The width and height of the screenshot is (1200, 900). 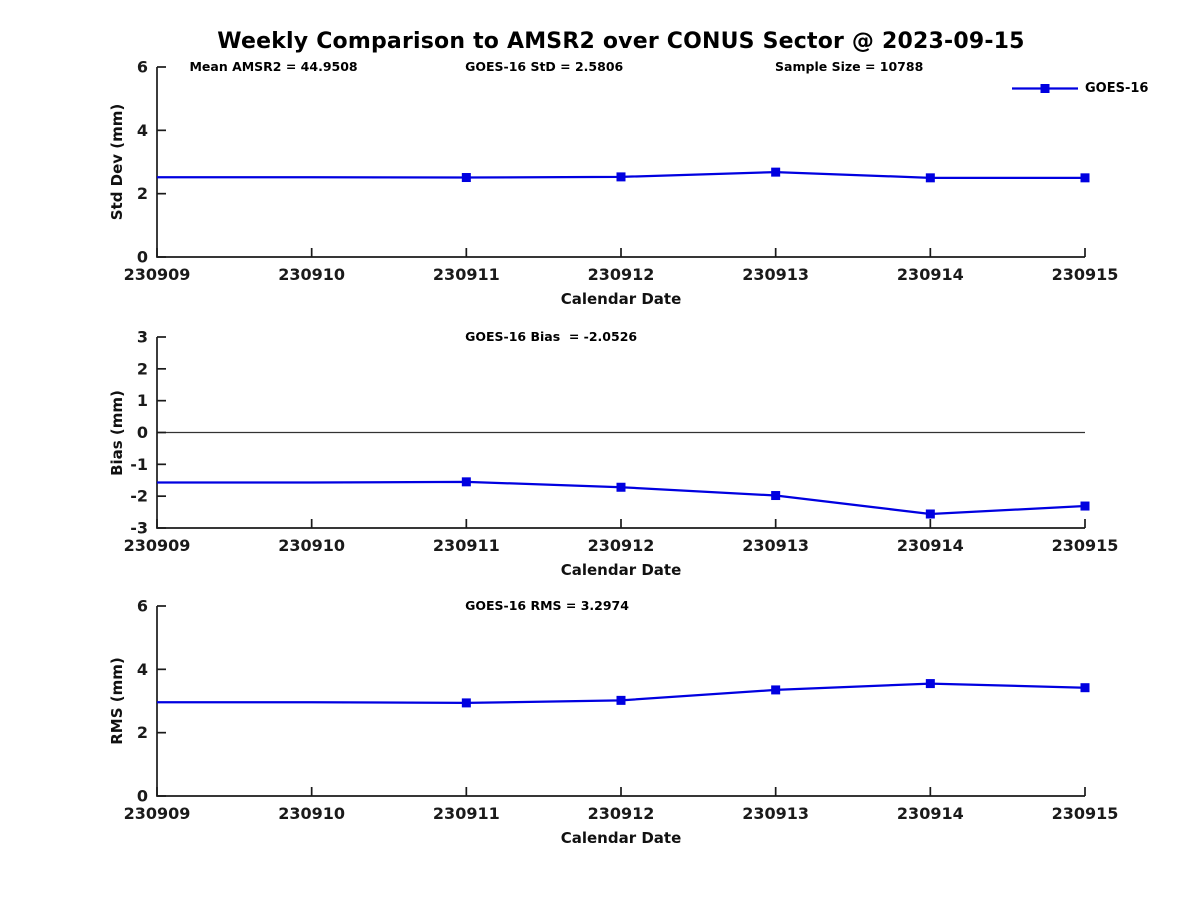 What do you see at coordinates (1117, 88) in the screenshot?
I see `legend-label: GOES-16` at bounding box center [1117, 88].